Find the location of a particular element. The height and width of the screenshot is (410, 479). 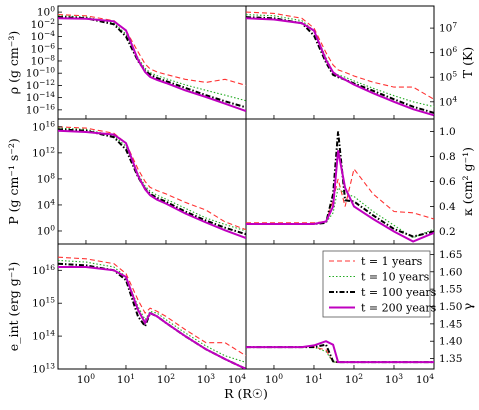

legend-label: t = 200 years is located at coordinates (399, 308).